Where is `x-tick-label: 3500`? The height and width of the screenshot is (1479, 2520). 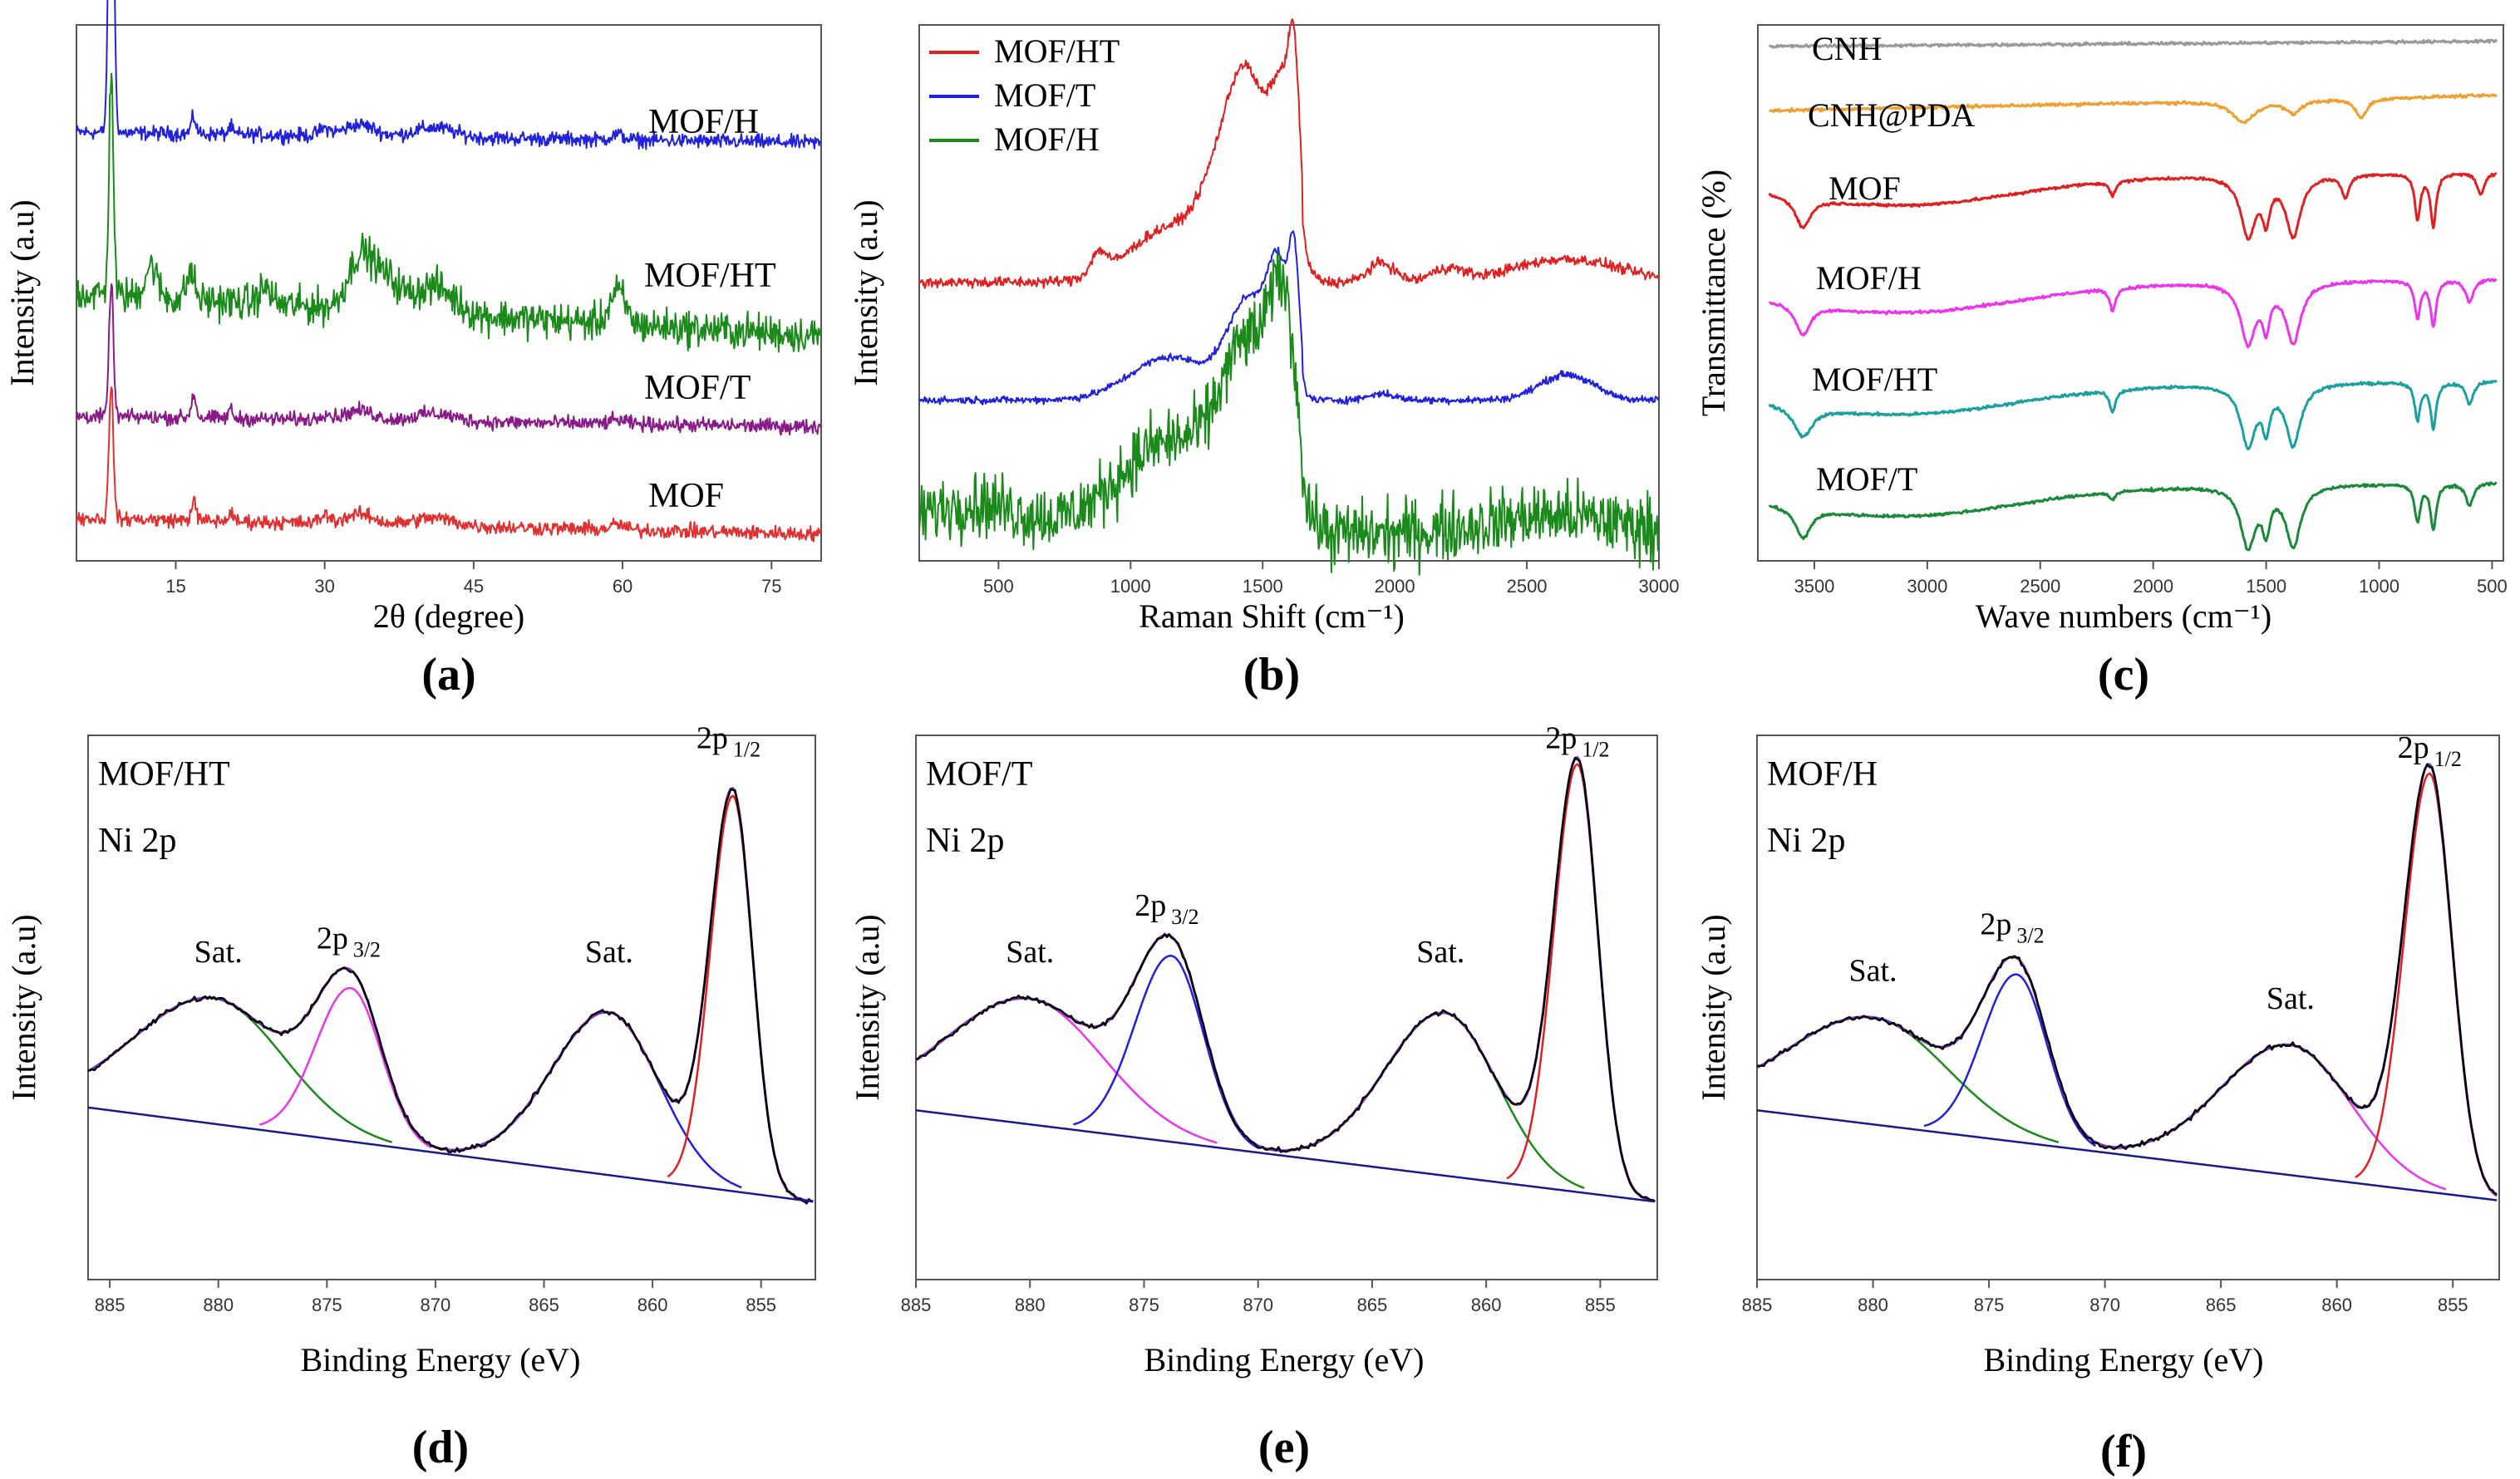 x-tick-label: 3500 is located at coordinates (1814, 586).